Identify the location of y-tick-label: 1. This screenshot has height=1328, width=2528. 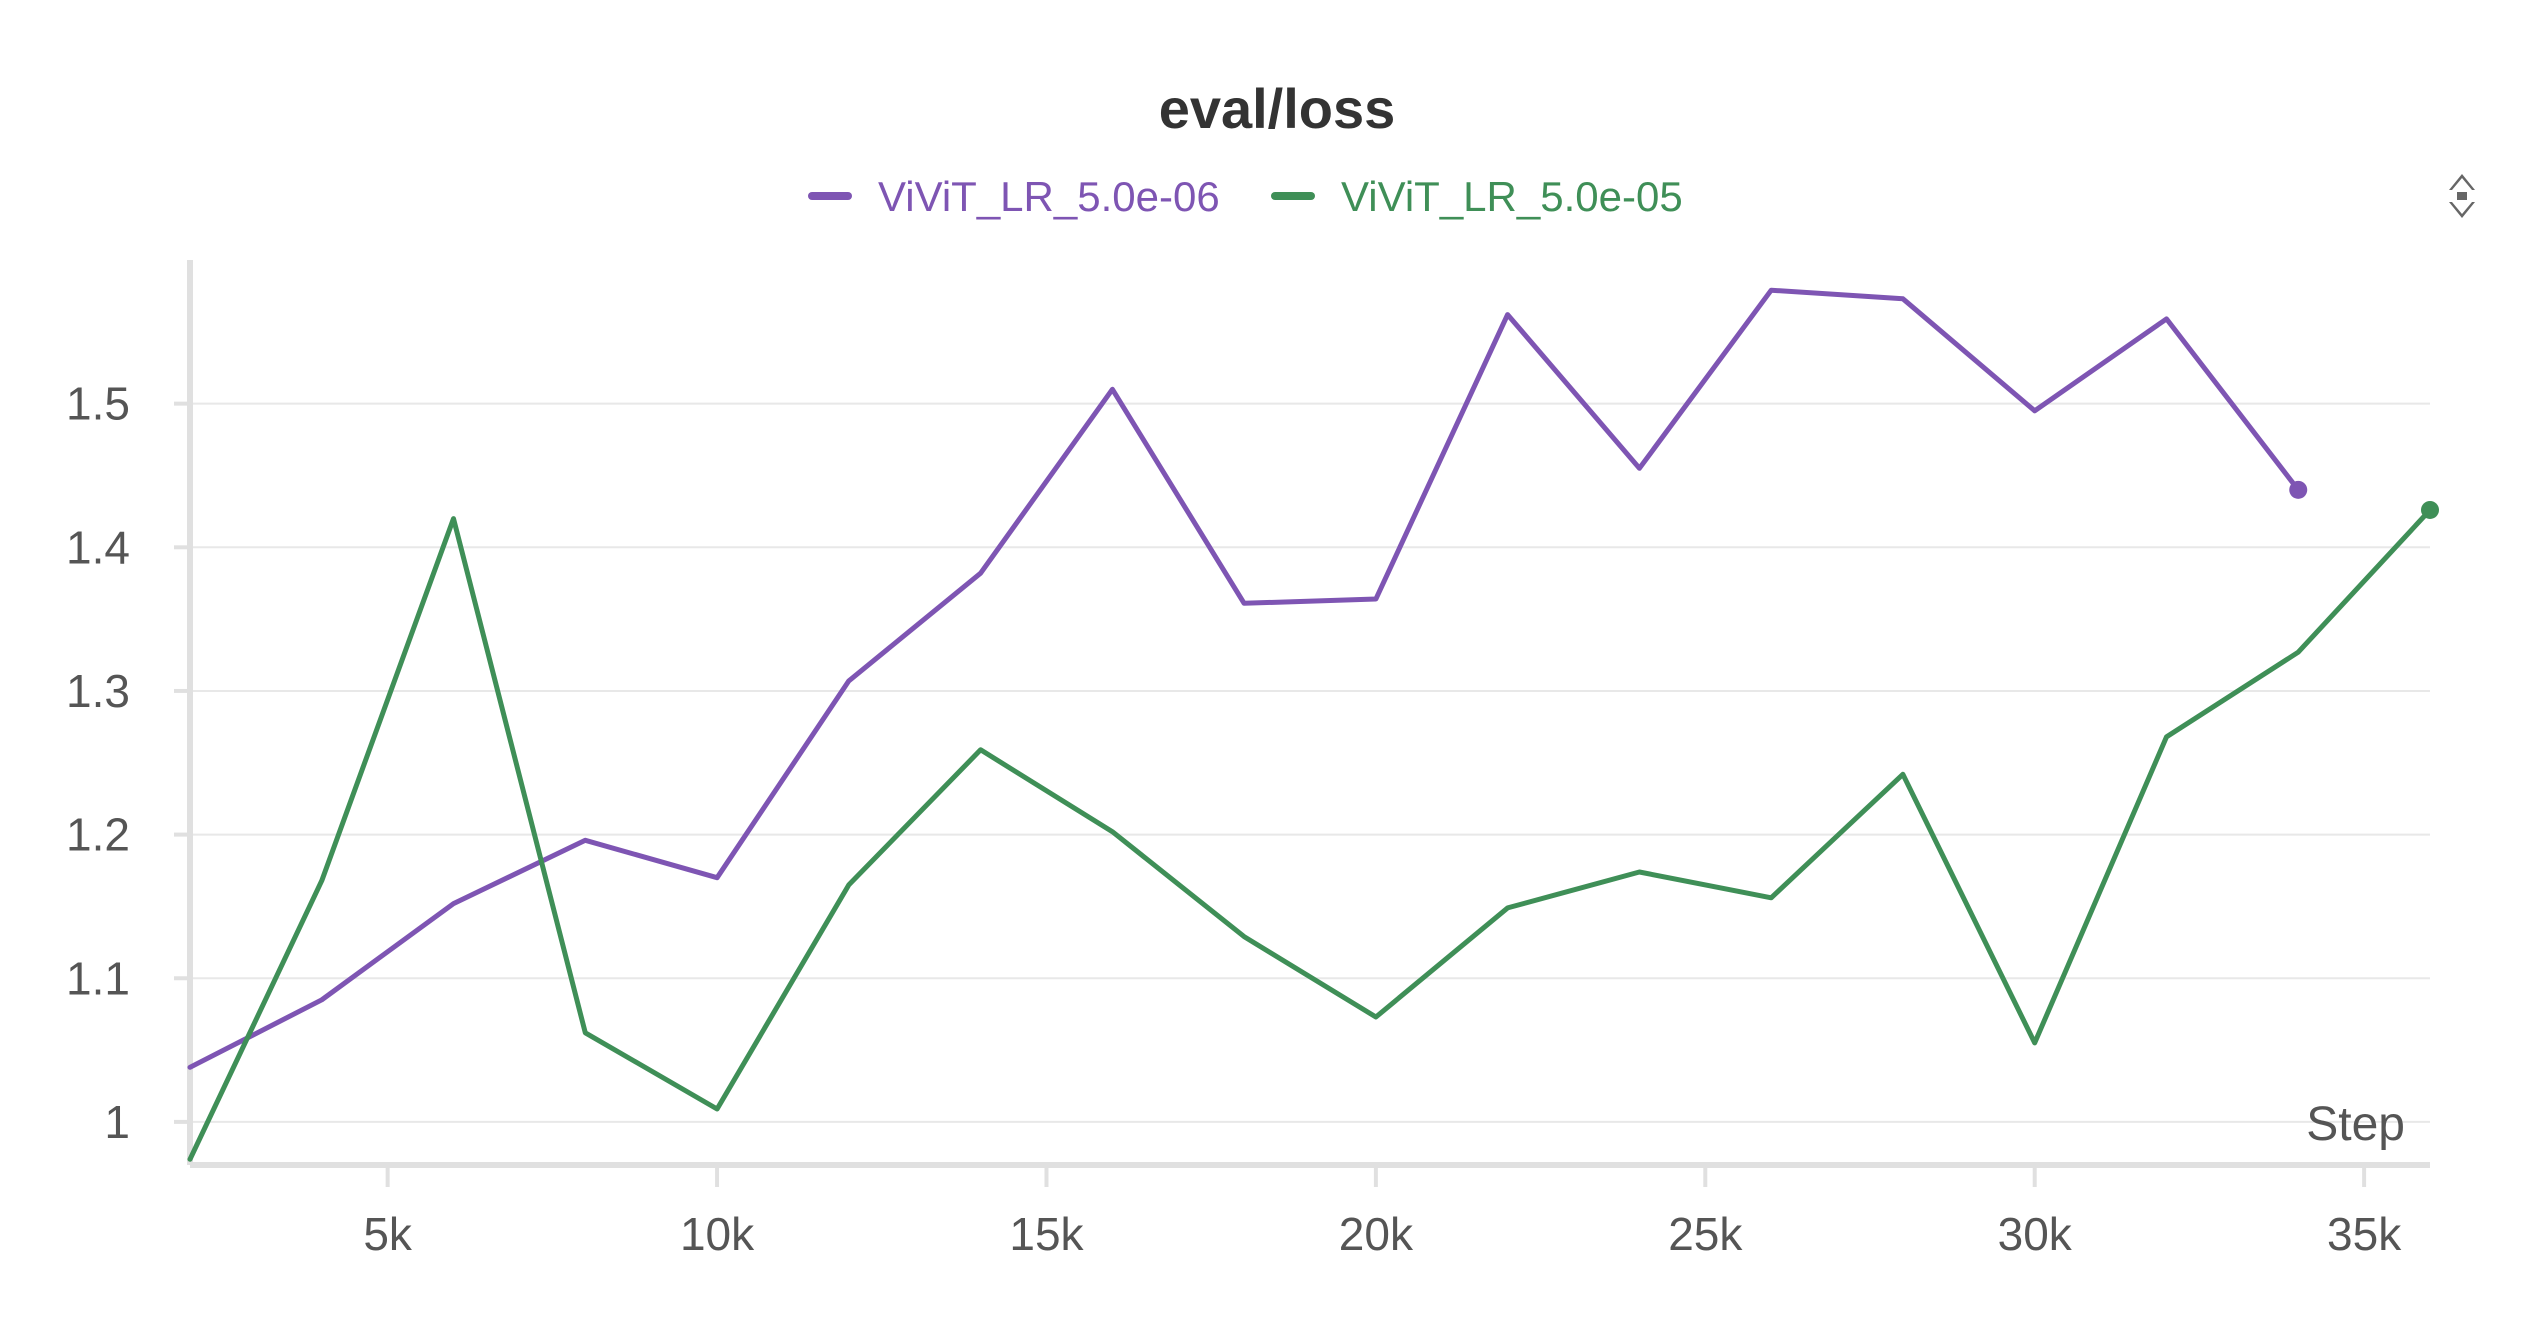
(117, 1122).